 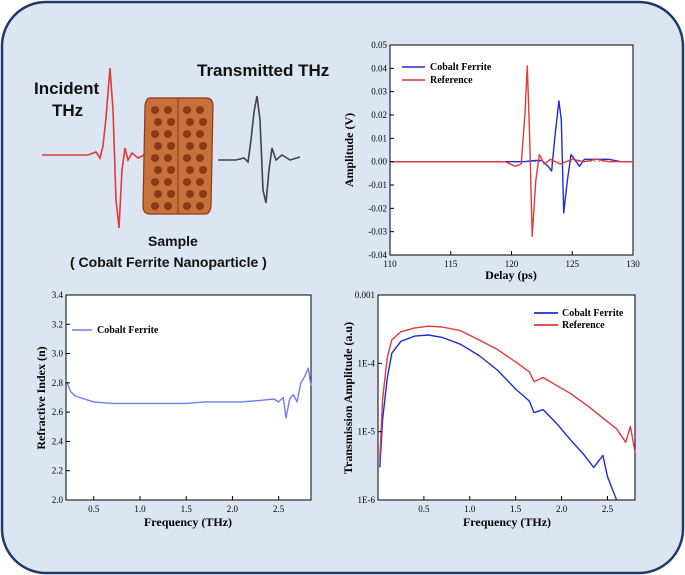 What do you see at coordinates (367, 363) in the screenshot?
I see `y-tick-label: 1E-4` at bounding box center [367, 363].